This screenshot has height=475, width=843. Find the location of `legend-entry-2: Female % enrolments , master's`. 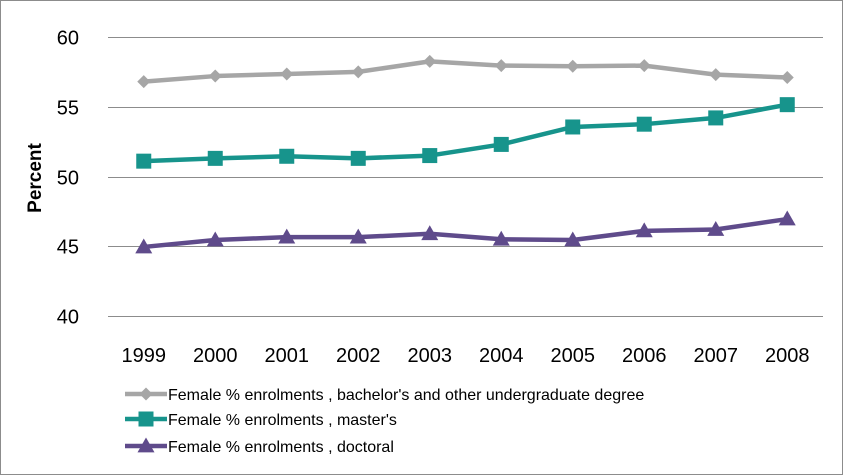

legend-entry-2: Female % enrolments , master's is located at coordinates (261, 420).